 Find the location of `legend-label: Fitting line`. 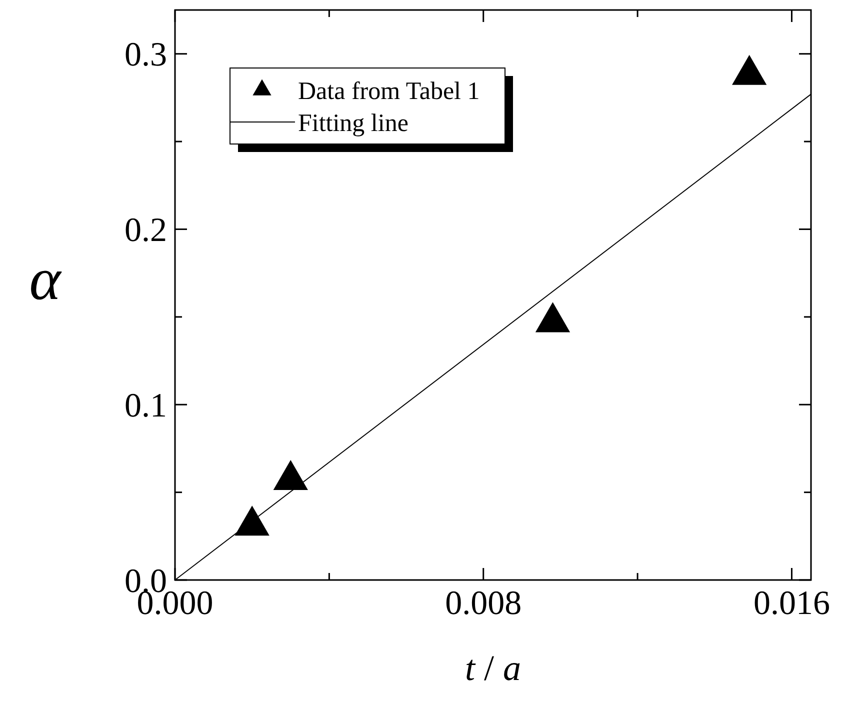

legend-label: Fitting line is located at coordinates (353, 123).